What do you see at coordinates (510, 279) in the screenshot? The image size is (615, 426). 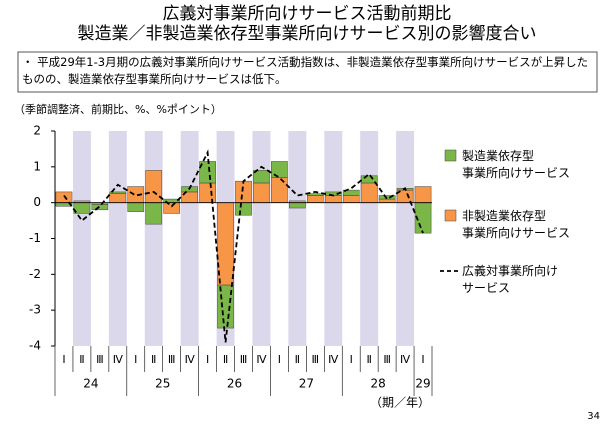 I see `legend-label: 広義対事業所向け サービス` at bounding box center [510, 279].